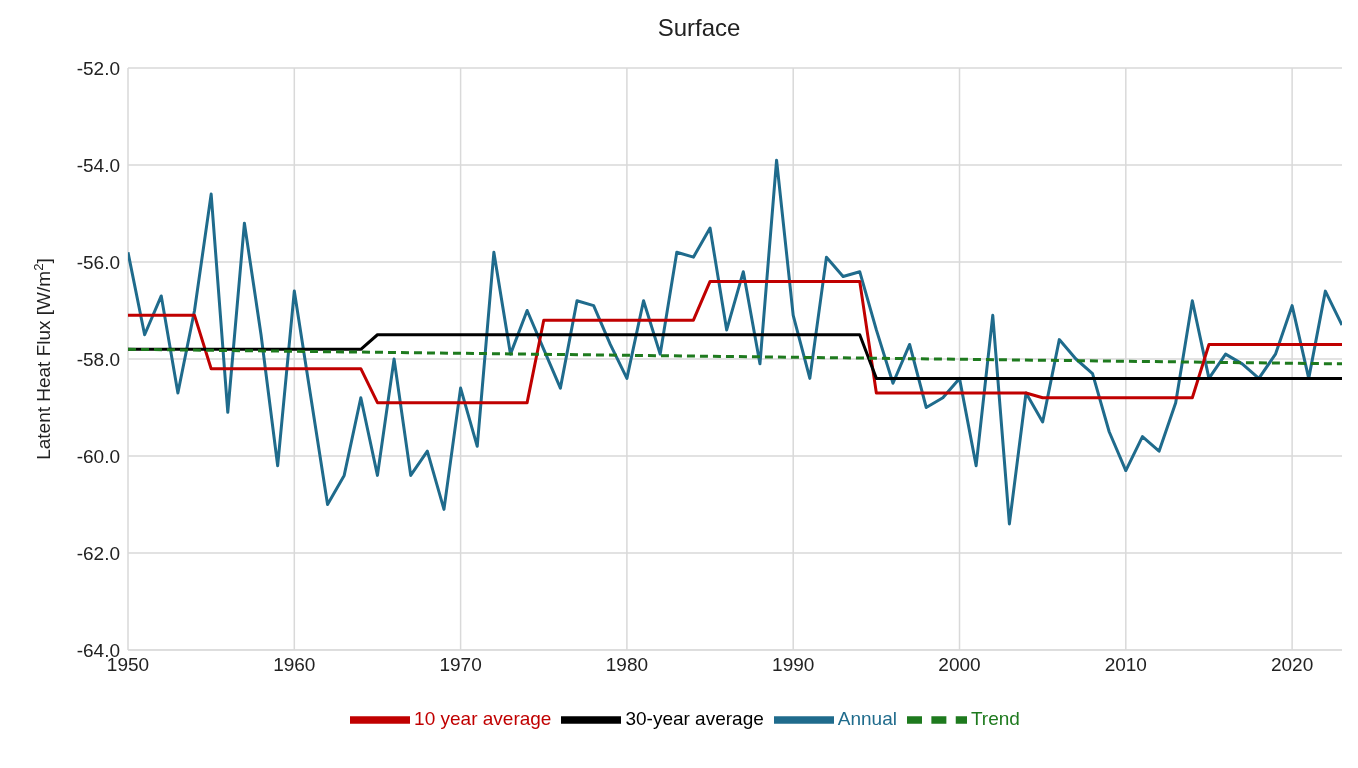 The height and width of the screenshot is (768, 1358). What do you see at coordinates (699, 27) in the screenshot?
I see `chart-title: Surface` at bounding box center [699, 27].